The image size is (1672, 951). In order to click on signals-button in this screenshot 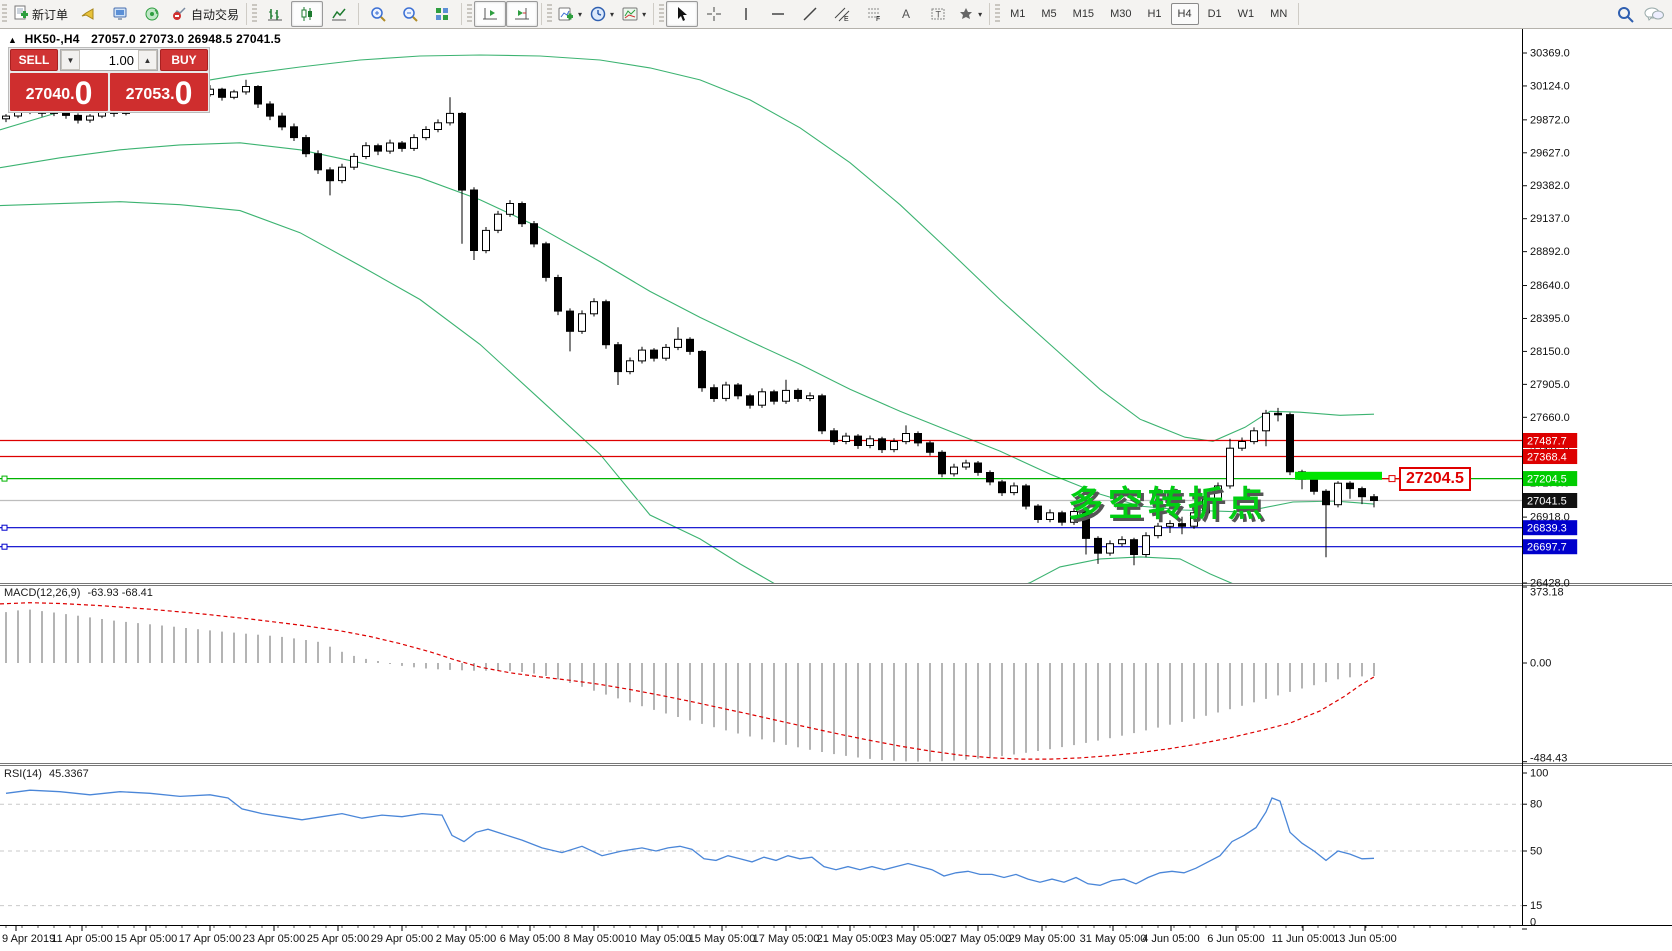, I will do `click(152, 14)`.